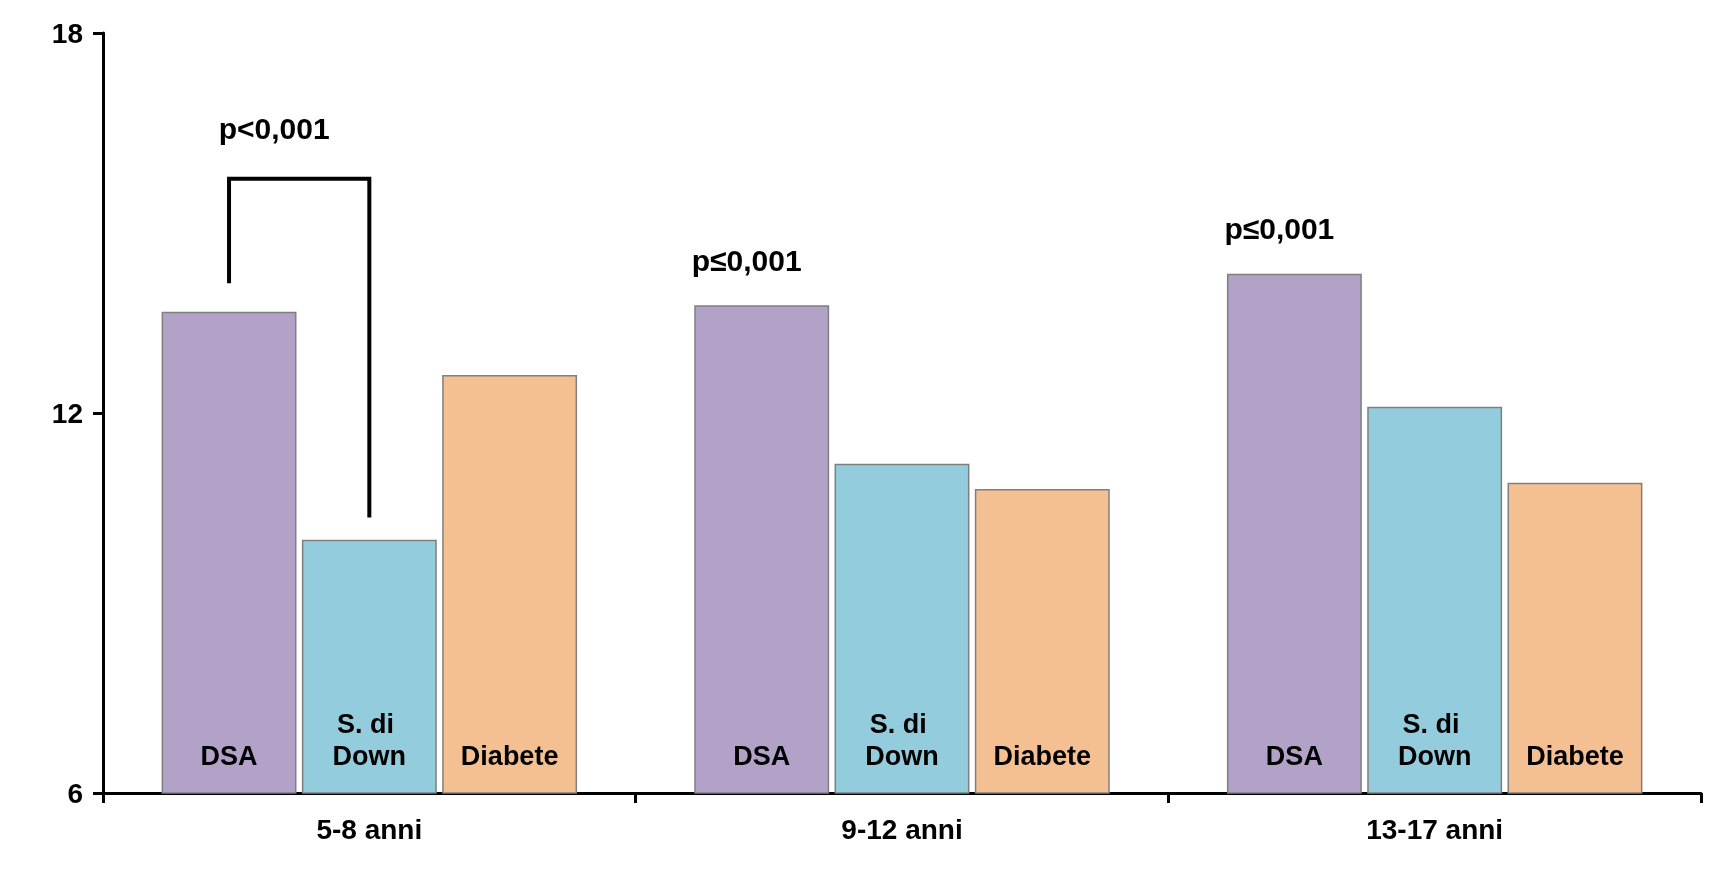 The width and height of the screenshot is (1729, 878). I want to click on series-label: S. di Down, so click(369, 739).